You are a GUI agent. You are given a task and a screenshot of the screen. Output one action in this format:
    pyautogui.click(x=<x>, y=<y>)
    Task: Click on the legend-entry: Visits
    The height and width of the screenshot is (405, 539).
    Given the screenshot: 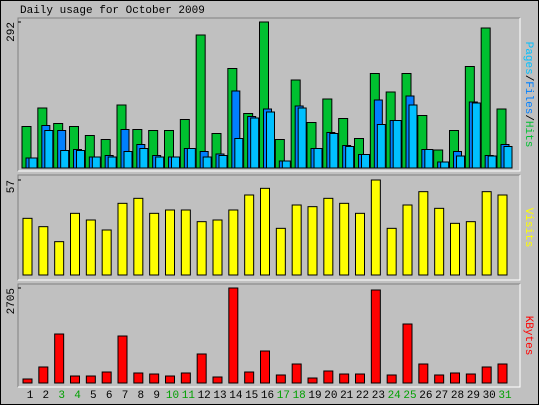 What is the action you would take?
    pyautogui.click(x=528, y=228)
    